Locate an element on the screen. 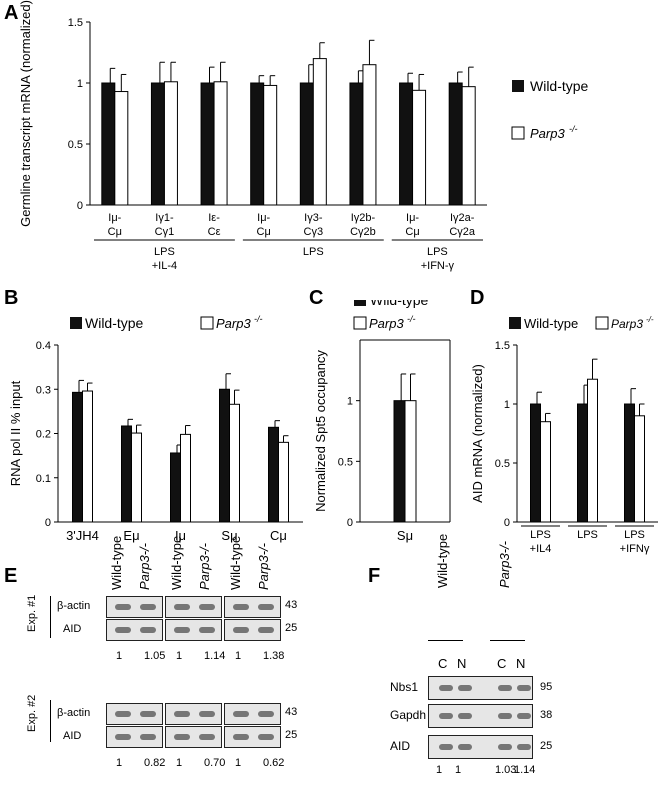 The height and width of the screenshot is (800, 663). y-tick-label: 0.5 is located at coordinates (502, 464).